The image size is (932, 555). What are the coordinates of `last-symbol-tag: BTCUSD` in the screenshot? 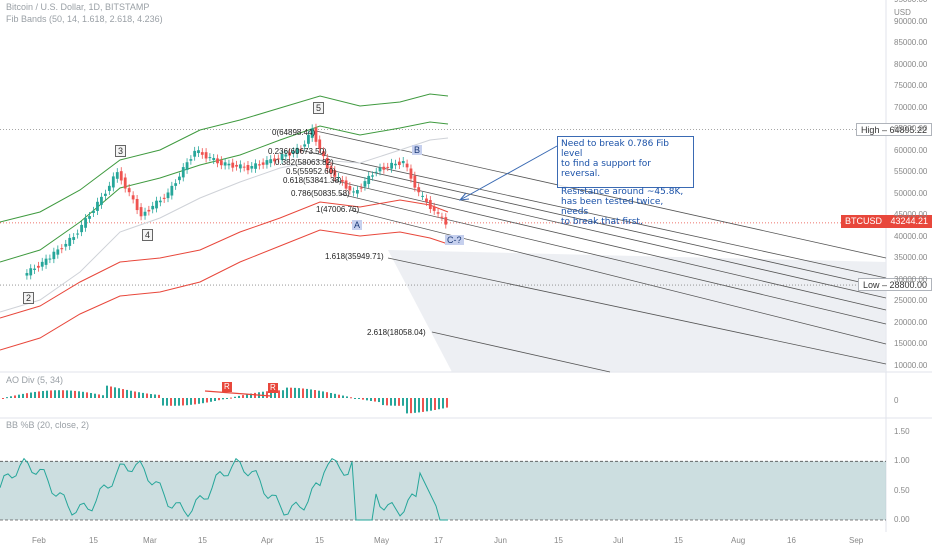 It's located at (863, 221).